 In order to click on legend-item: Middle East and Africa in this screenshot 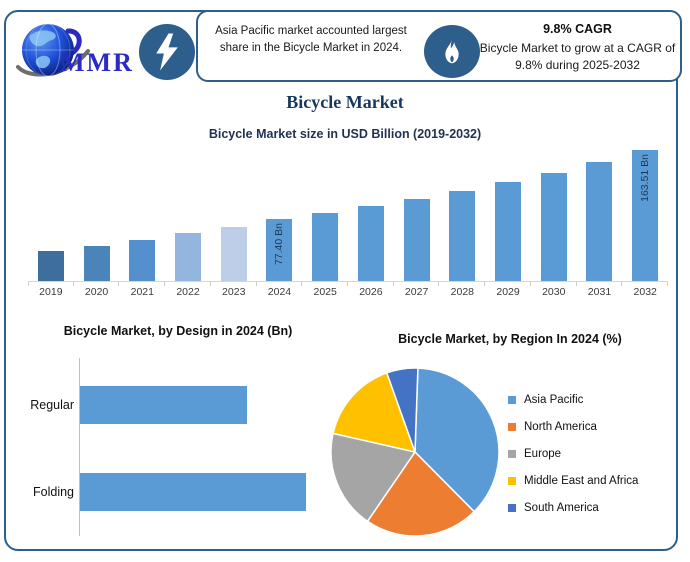, I will do `click(573, 480)`.